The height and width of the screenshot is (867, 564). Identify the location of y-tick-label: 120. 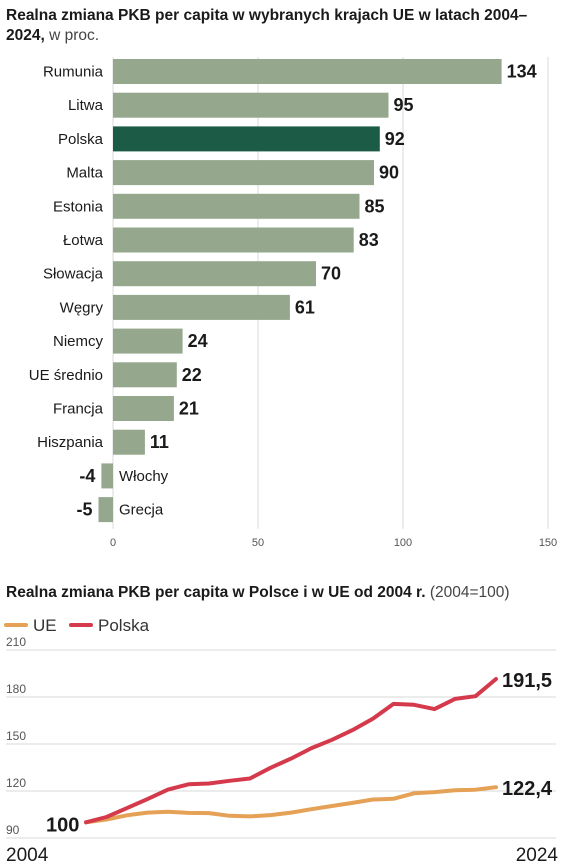
(16, 783).